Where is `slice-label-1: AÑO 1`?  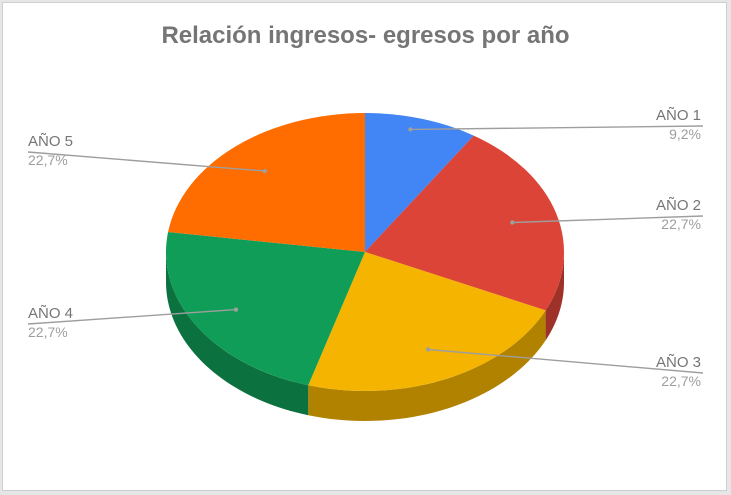
slice-label-1: AÑO 1 is located at coordinates (678, 115).